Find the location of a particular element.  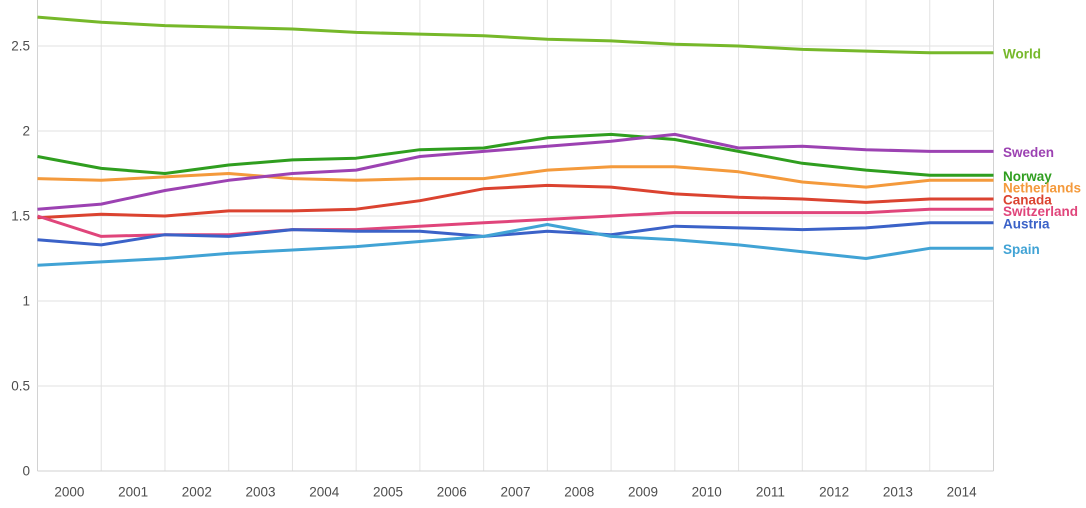

series-line-netherlands is located at coordinates (515, 177).